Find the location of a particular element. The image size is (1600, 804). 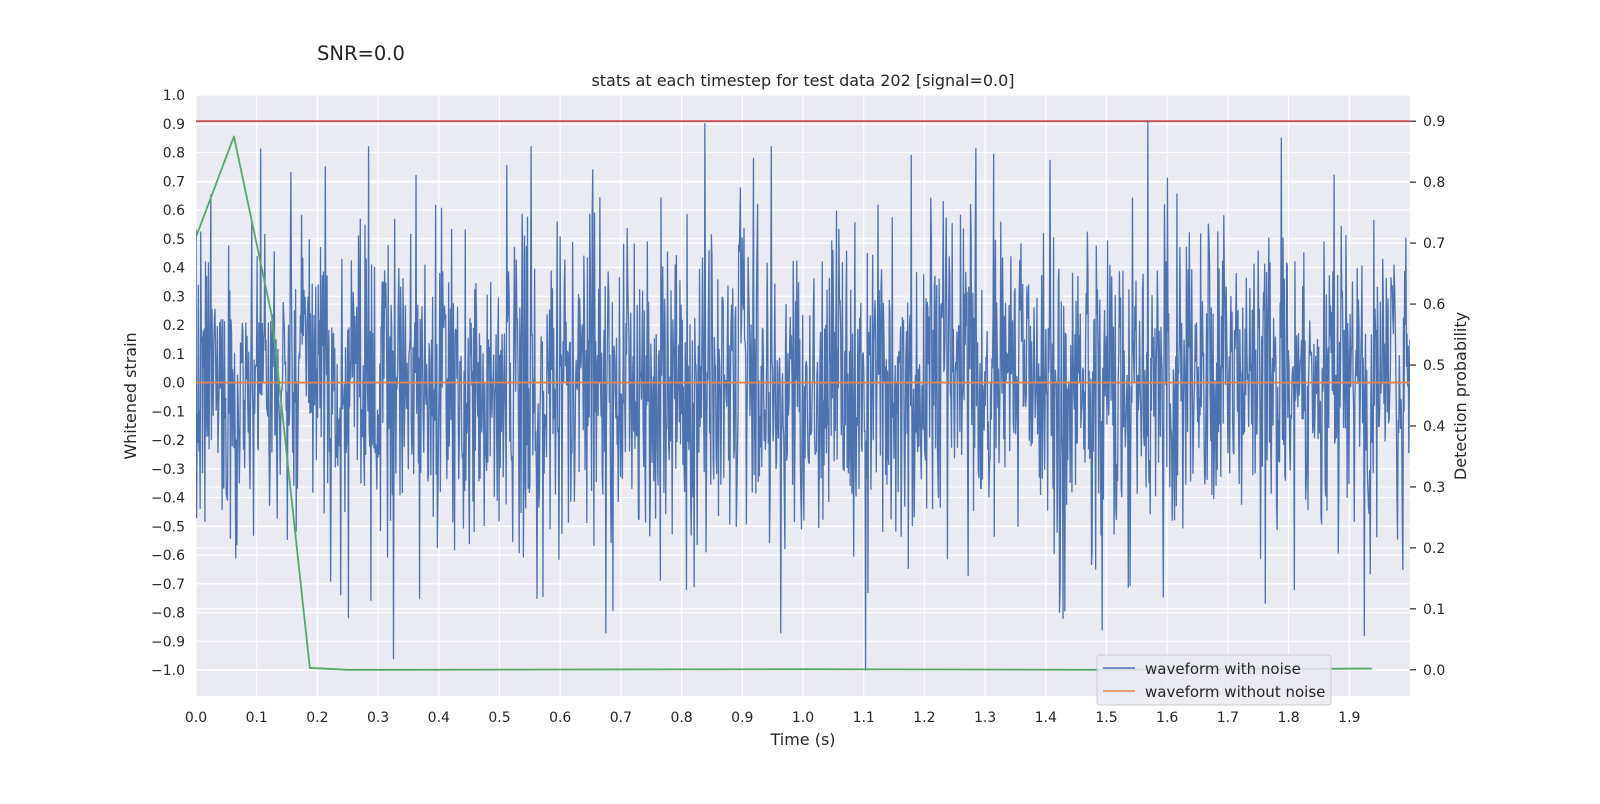

y-tick-label: −0.5 is located at coordinates (168, 527).